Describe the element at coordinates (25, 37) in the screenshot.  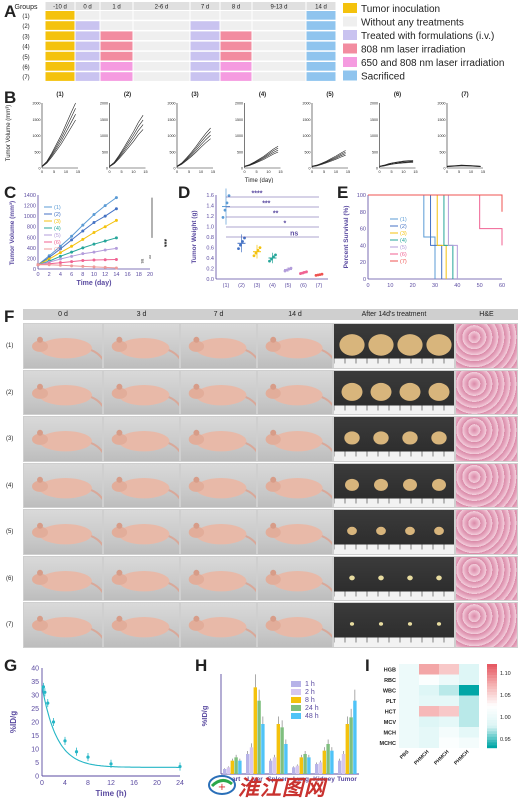
I see `group-label-2: (3)` at that location.